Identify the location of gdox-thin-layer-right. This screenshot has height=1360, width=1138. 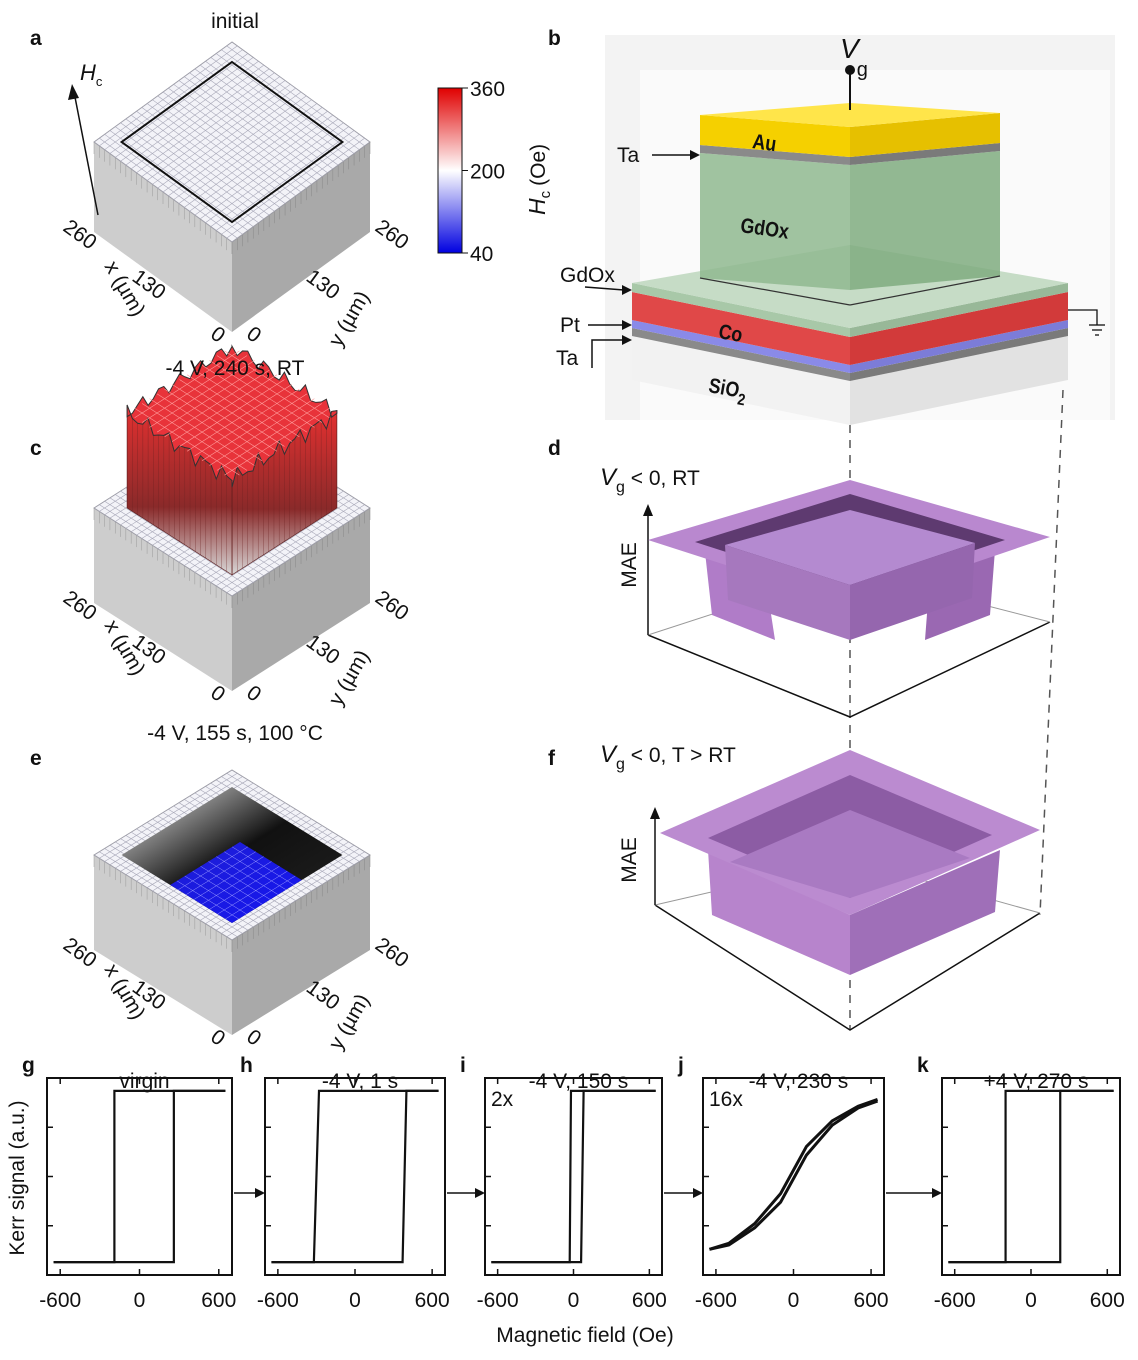
(959, 310).